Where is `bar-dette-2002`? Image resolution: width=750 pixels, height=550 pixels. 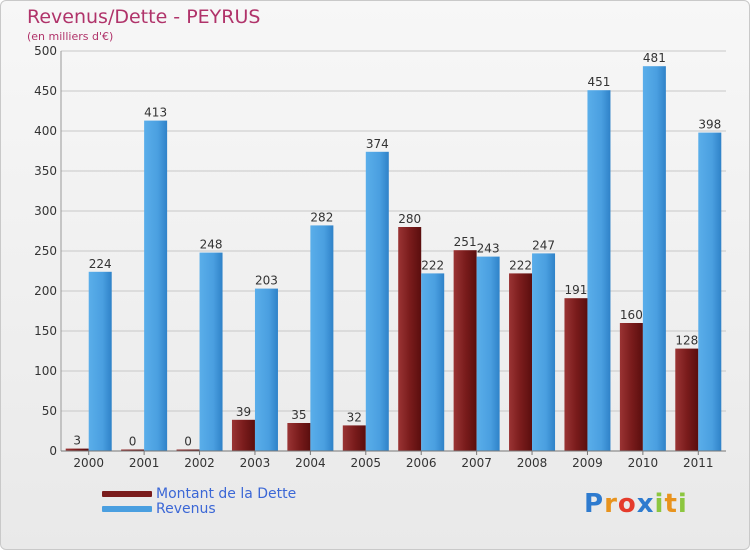 bar-dette-2002 is located at coordinates (188, 450).